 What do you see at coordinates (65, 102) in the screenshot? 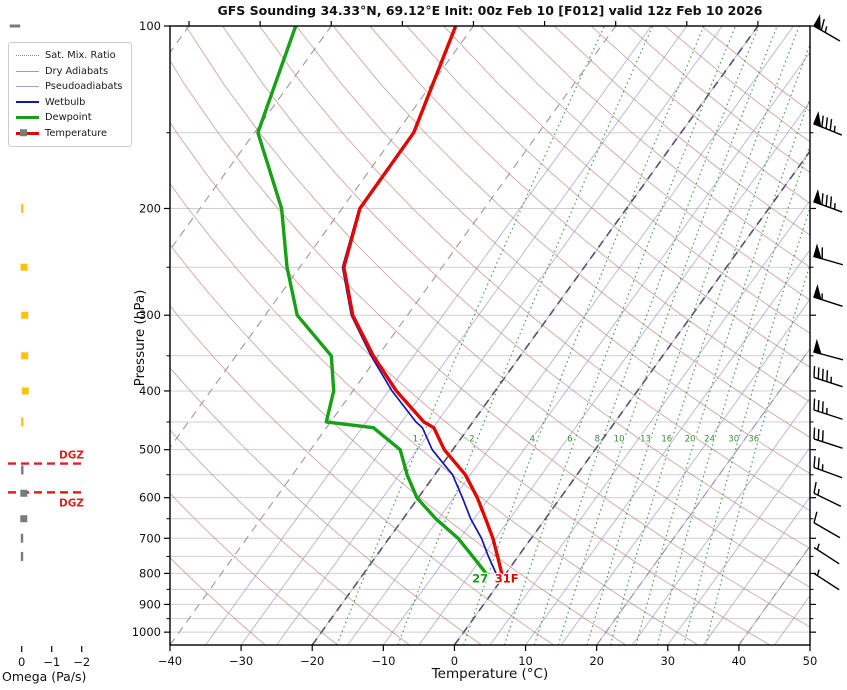
I see `legend-label: Wetbulb` at bounding box center [65, 102].